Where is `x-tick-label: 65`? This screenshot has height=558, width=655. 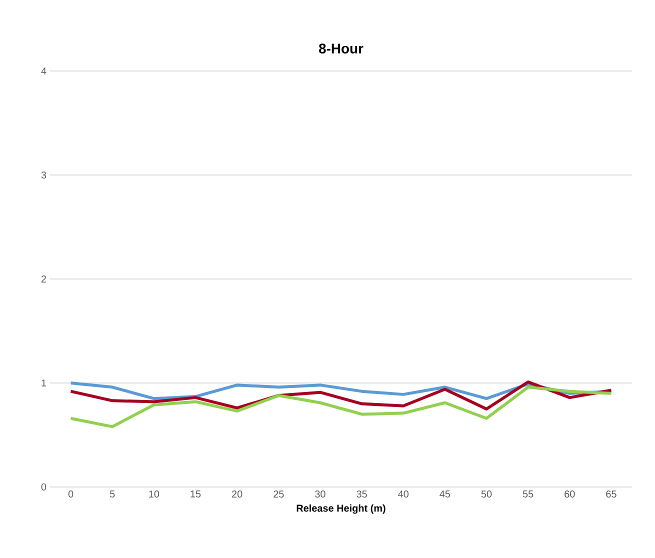 x-tick-label: 65 is located at coordinates (611, 494).